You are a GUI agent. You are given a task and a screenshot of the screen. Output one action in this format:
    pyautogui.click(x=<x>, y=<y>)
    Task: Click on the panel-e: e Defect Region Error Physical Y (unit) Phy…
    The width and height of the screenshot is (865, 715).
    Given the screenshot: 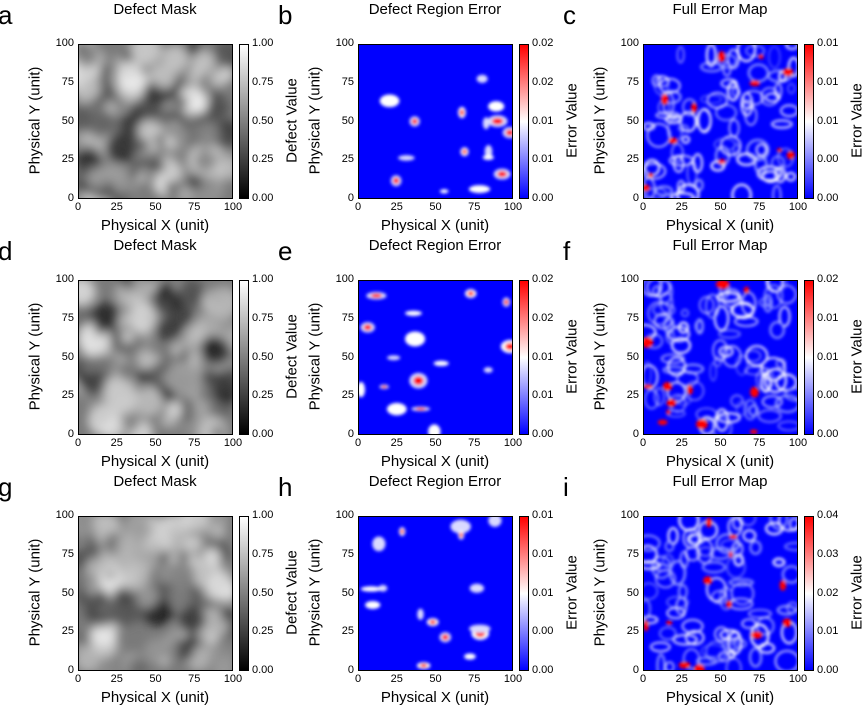 What is the action you would take?
    pyautogui.click(x=429, y=355)
    